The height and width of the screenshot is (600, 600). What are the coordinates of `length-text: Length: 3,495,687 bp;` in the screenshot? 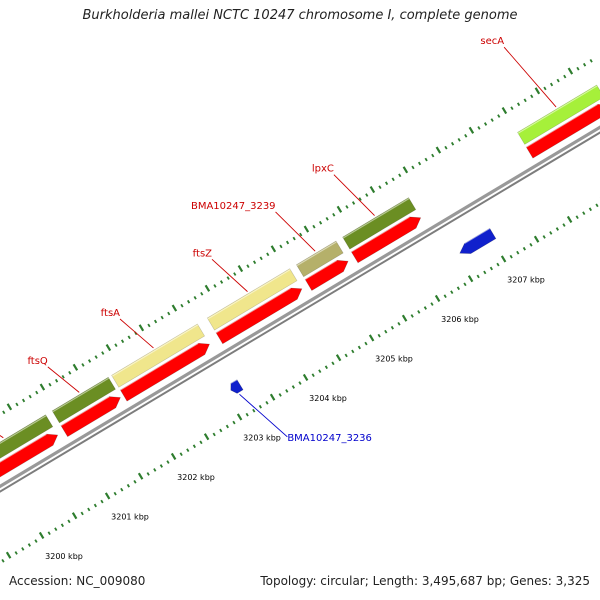 It's located at (439, 581).